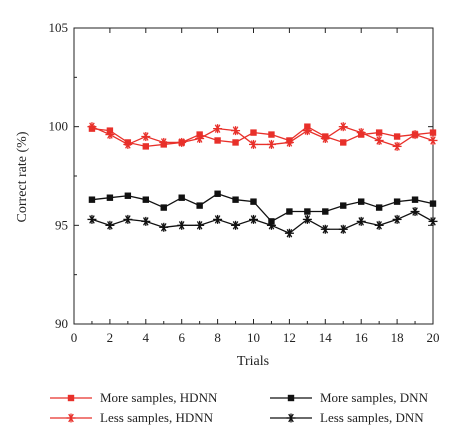 The image size is (474, 445). What do you see at coordinates (217, 337) in the screenshot?
I see `x-tick-label: 8` at bounding box center [217, 337].